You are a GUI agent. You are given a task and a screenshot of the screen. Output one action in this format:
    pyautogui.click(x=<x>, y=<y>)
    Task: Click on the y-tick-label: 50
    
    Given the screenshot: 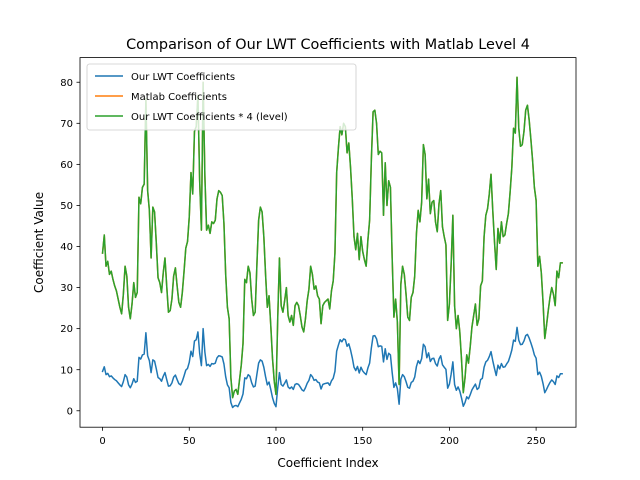 What is the action you would take?
    pyautogui.click(x=66, y=206)
    